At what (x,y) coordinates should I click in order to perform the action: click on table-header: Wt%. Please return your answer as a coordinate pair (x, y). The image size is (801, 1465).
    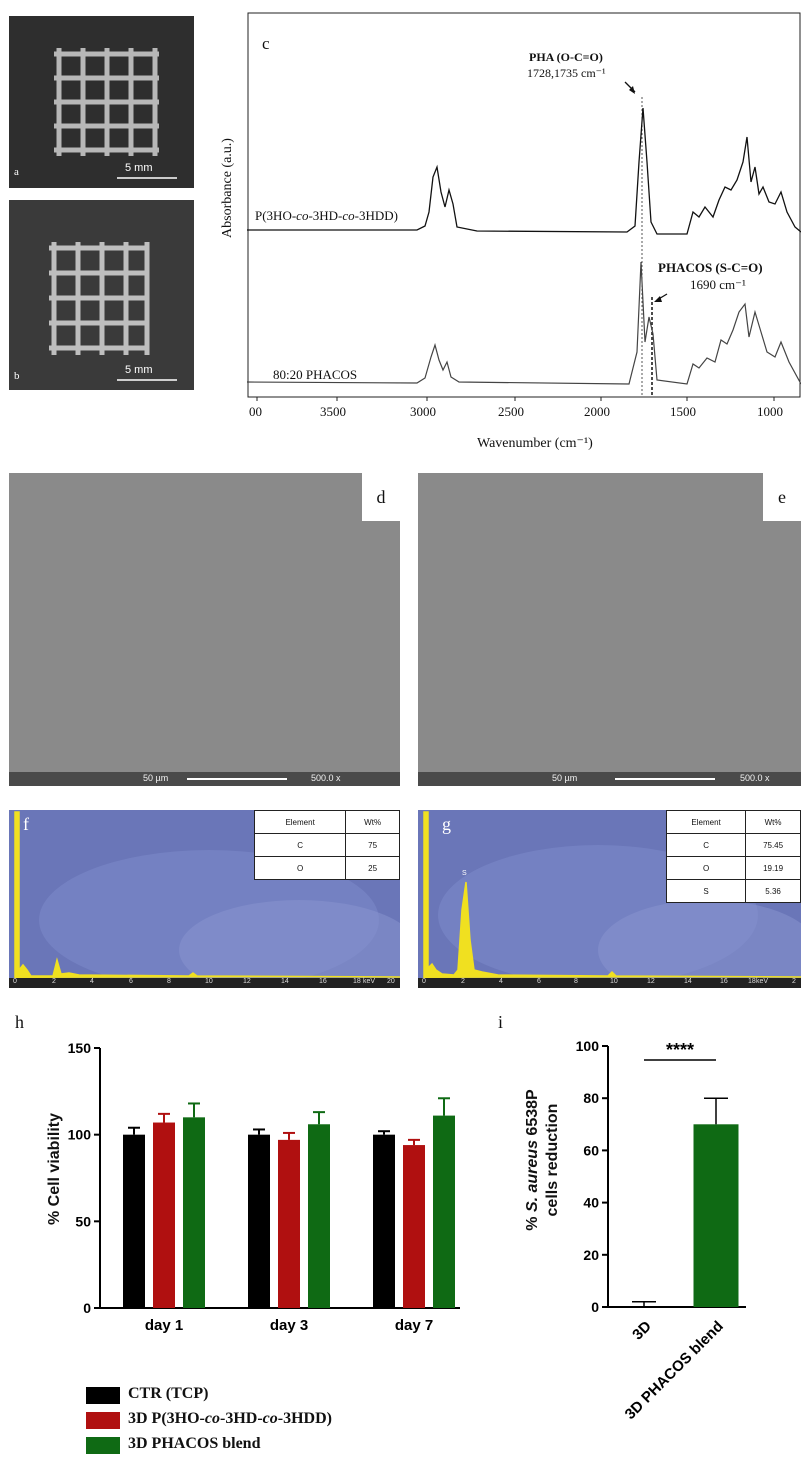
    Looking at the image, I should click on (773, 822).